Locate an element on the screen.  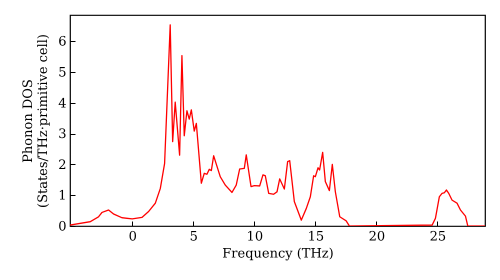
y-axis-title: Phonon DOS (States/THz·primitive cell) is located at coordinates (36, 121).